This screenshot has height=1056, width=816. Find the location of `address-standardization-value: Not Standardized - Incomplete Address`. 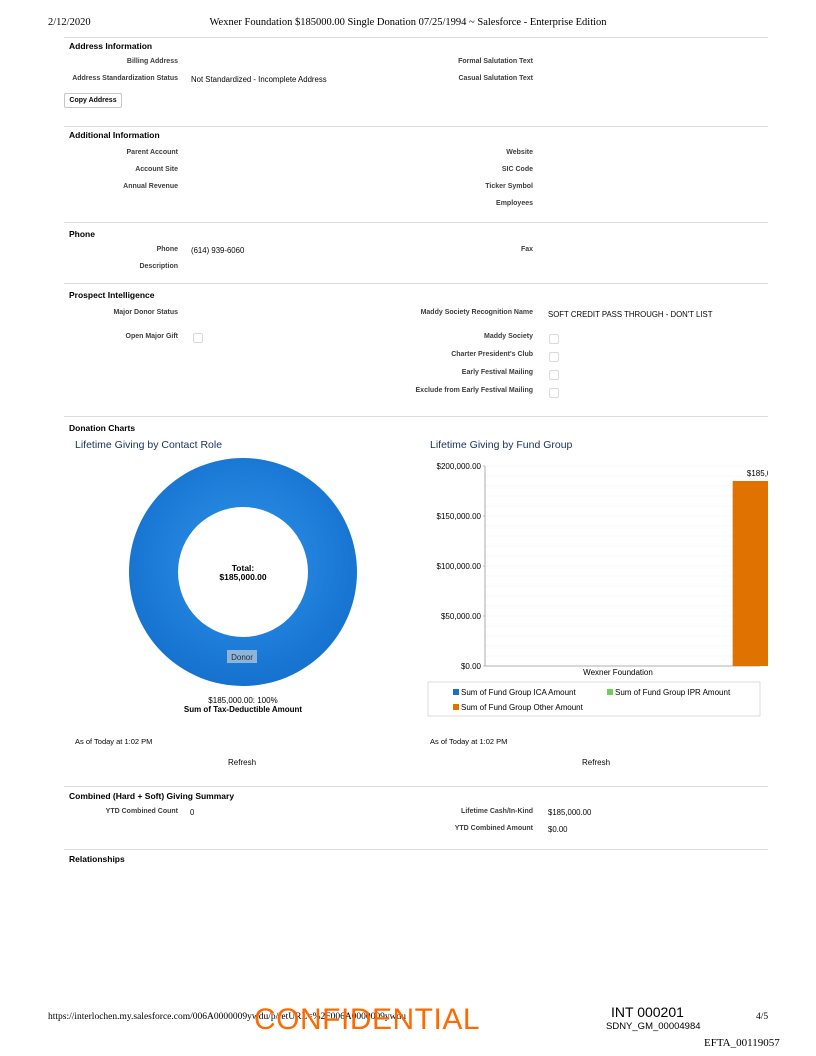

address-standardization-value: Not Standardized - Incomplete Address is located at coordinates (259, 79).